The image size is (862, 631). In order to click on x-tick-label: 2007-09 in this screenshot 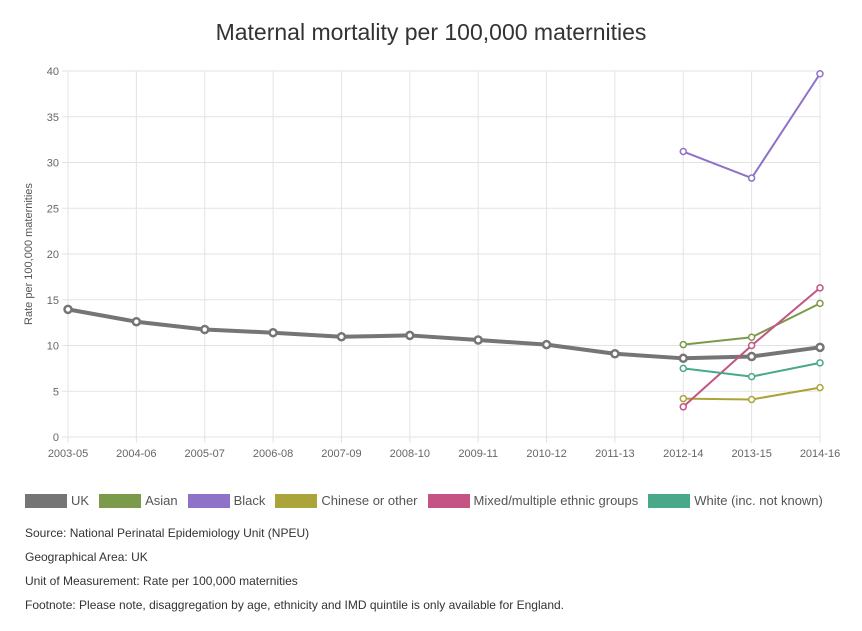, I will do `click(341, 454)`.